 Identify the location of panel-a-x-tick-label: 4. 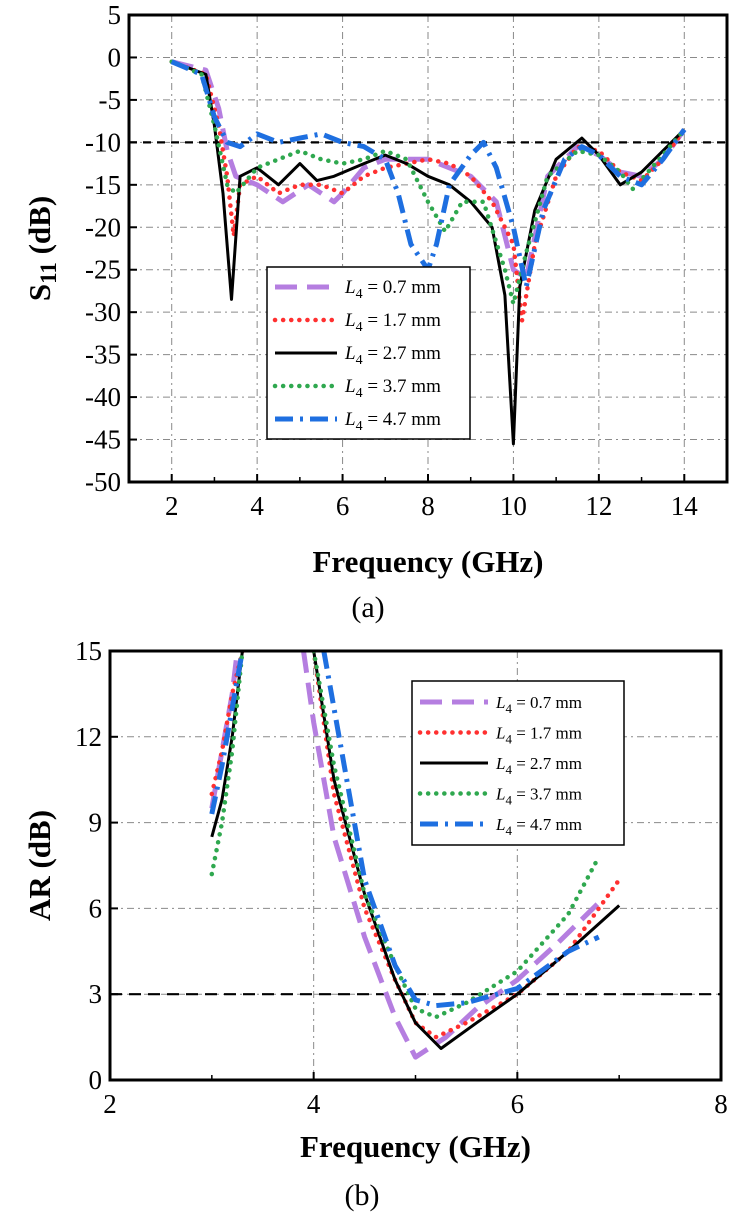
(257, 506).